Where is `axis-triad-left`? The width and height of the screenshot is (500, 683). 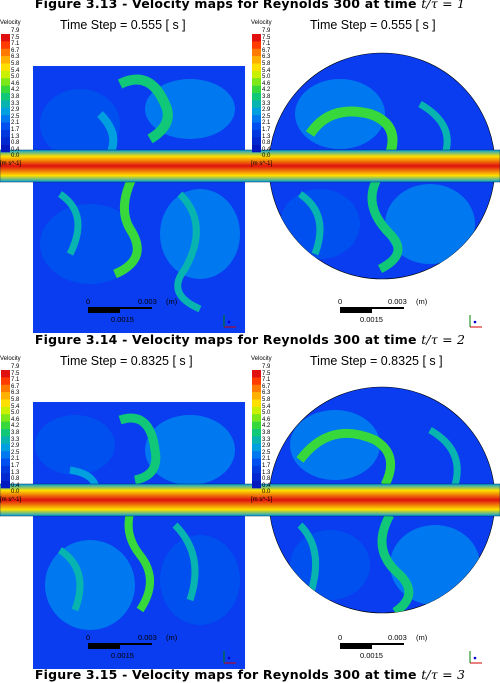
axis-triad-left is located at coordinates (229, 657).